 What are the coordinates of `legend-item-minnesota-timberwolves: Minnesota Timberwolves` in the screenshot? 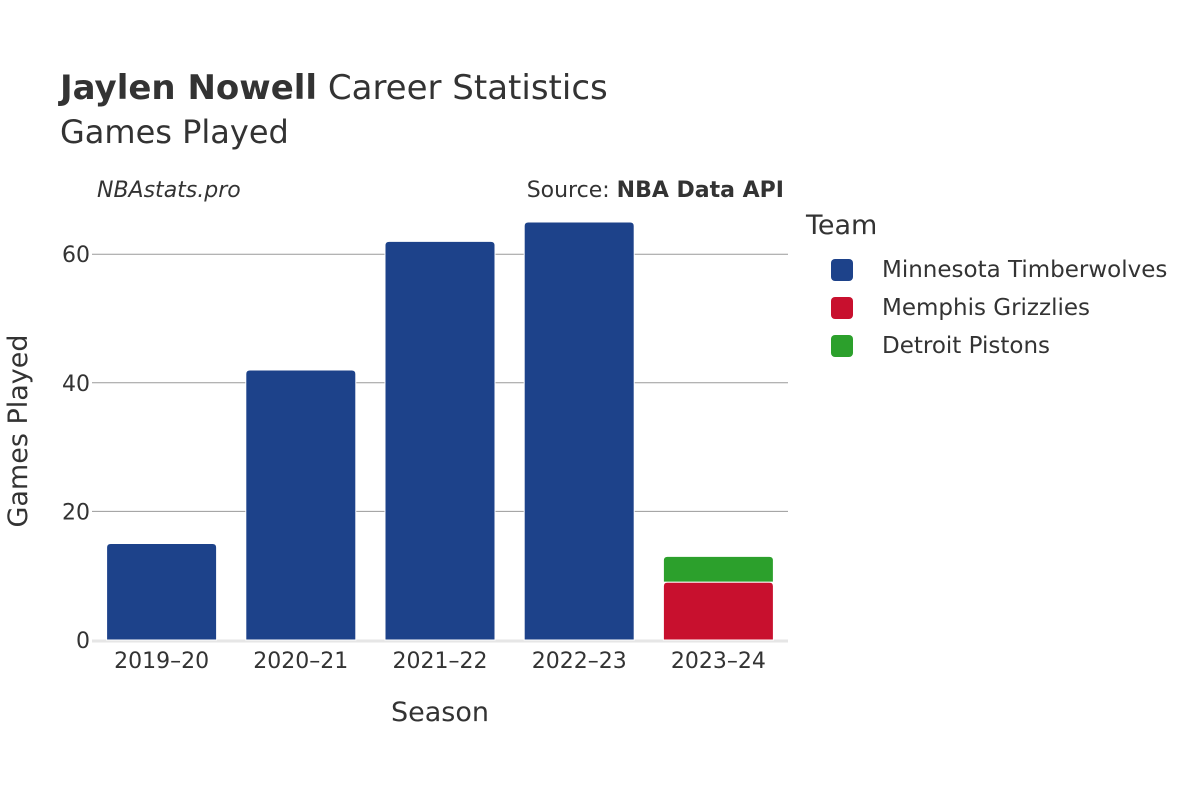 It's located at (986, 270).